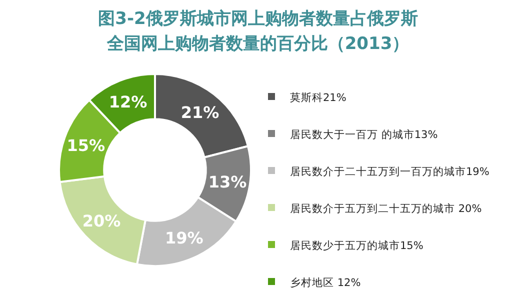 This screenshot has height=297, width=520. What do you see at coordinates (258, 44) in the screenshot?
I see `title: 全国网上购物者数量的百分比（2013）` at bounding box center [258, 44].